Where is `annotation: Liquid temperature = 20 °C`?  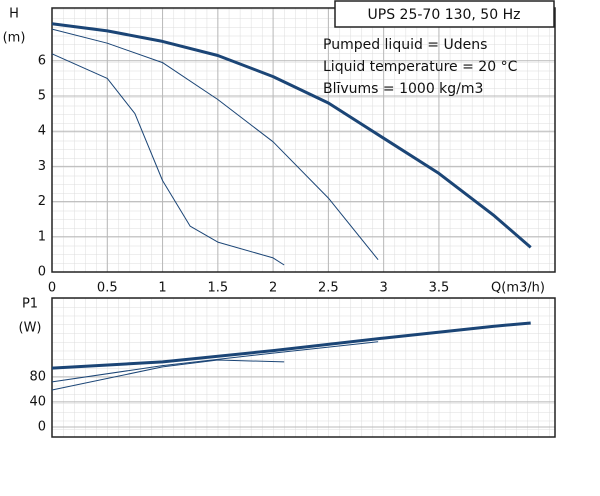 annotation: Liquid temperature = 20 °C is located at coordinates (420, 67).